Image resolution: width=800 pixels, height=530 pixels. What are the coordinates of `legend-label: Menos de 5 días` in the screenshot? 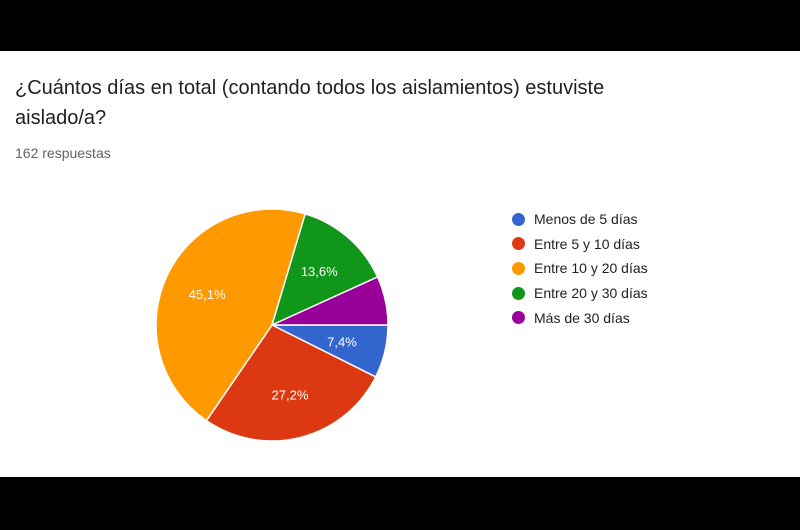 It's located at (586, 219).